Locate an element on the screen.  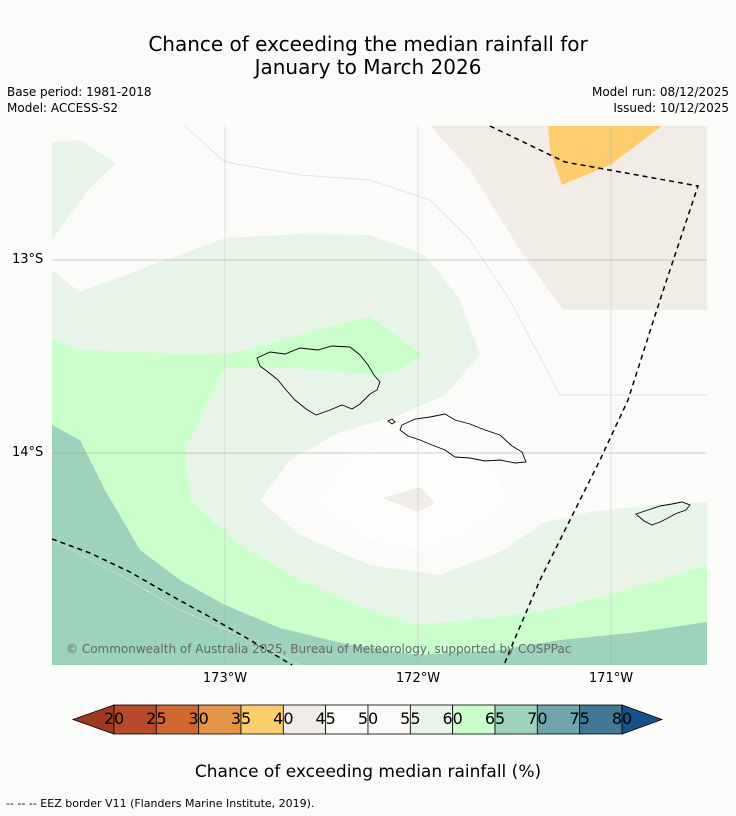
coastlines is located at coordinates (473, 435).